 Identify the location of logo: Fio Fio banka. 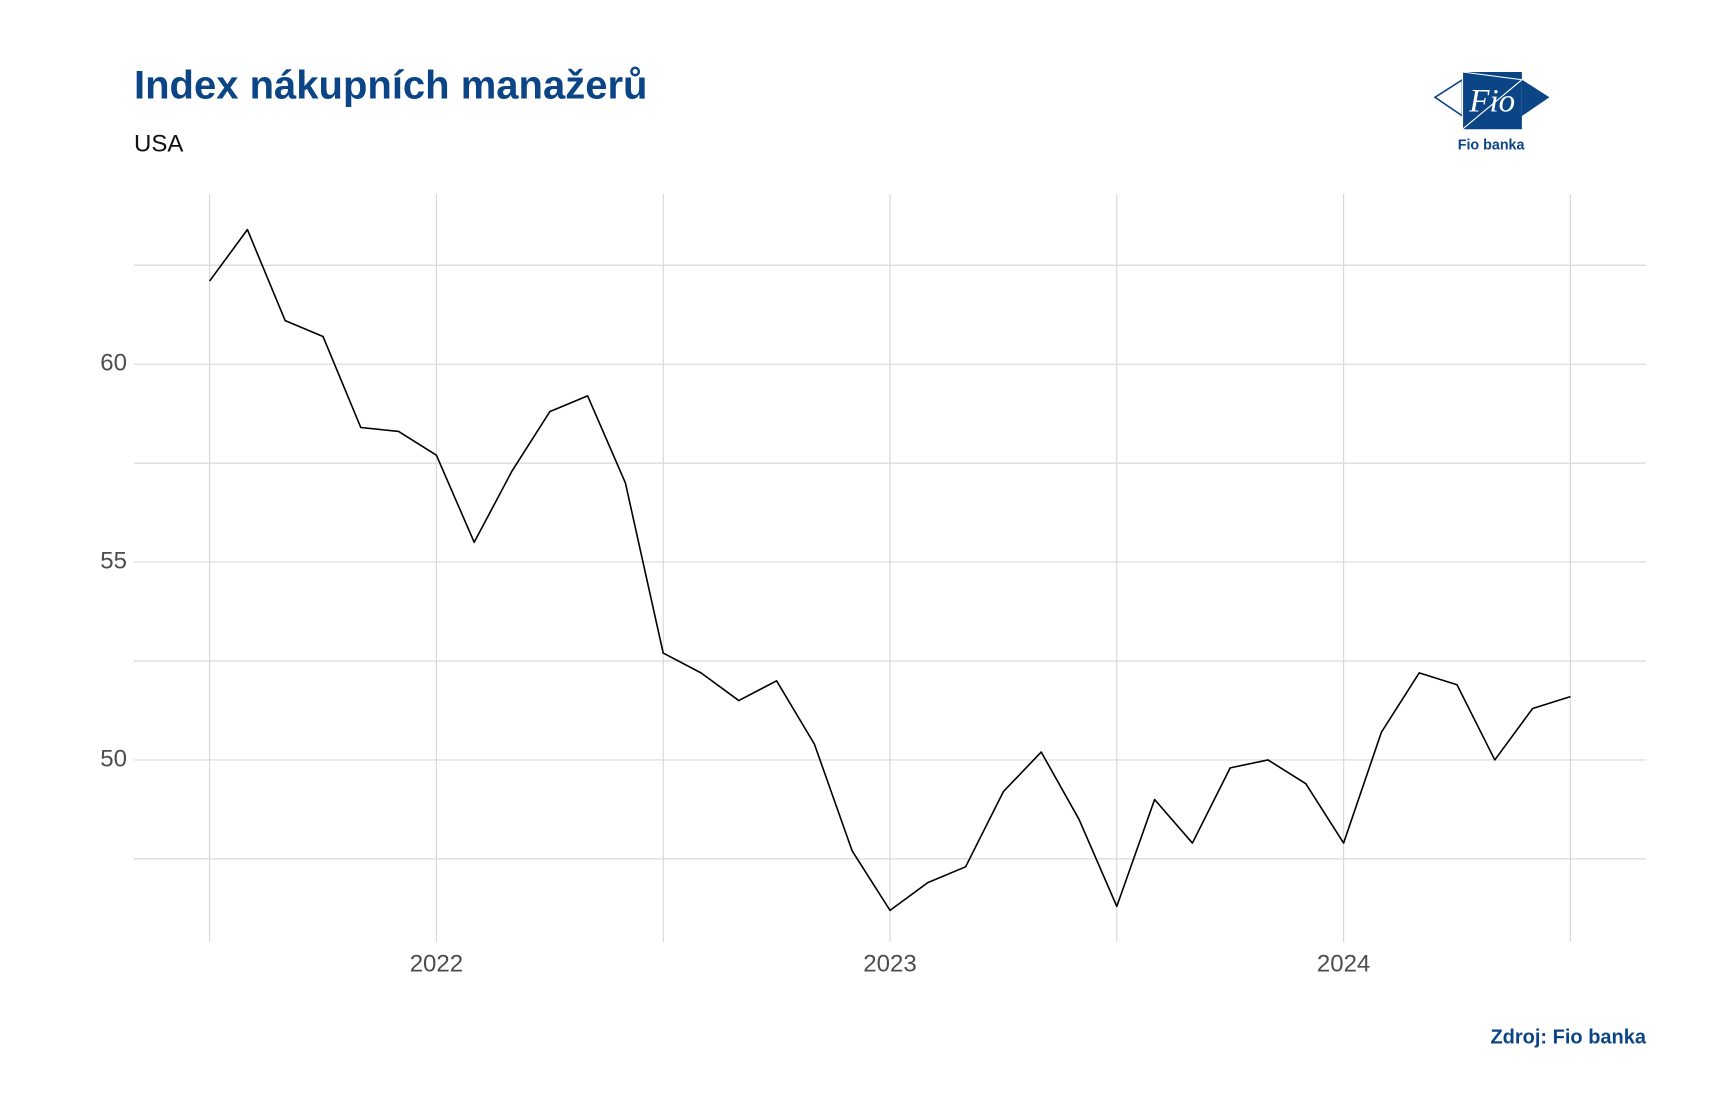
(1491, 112).